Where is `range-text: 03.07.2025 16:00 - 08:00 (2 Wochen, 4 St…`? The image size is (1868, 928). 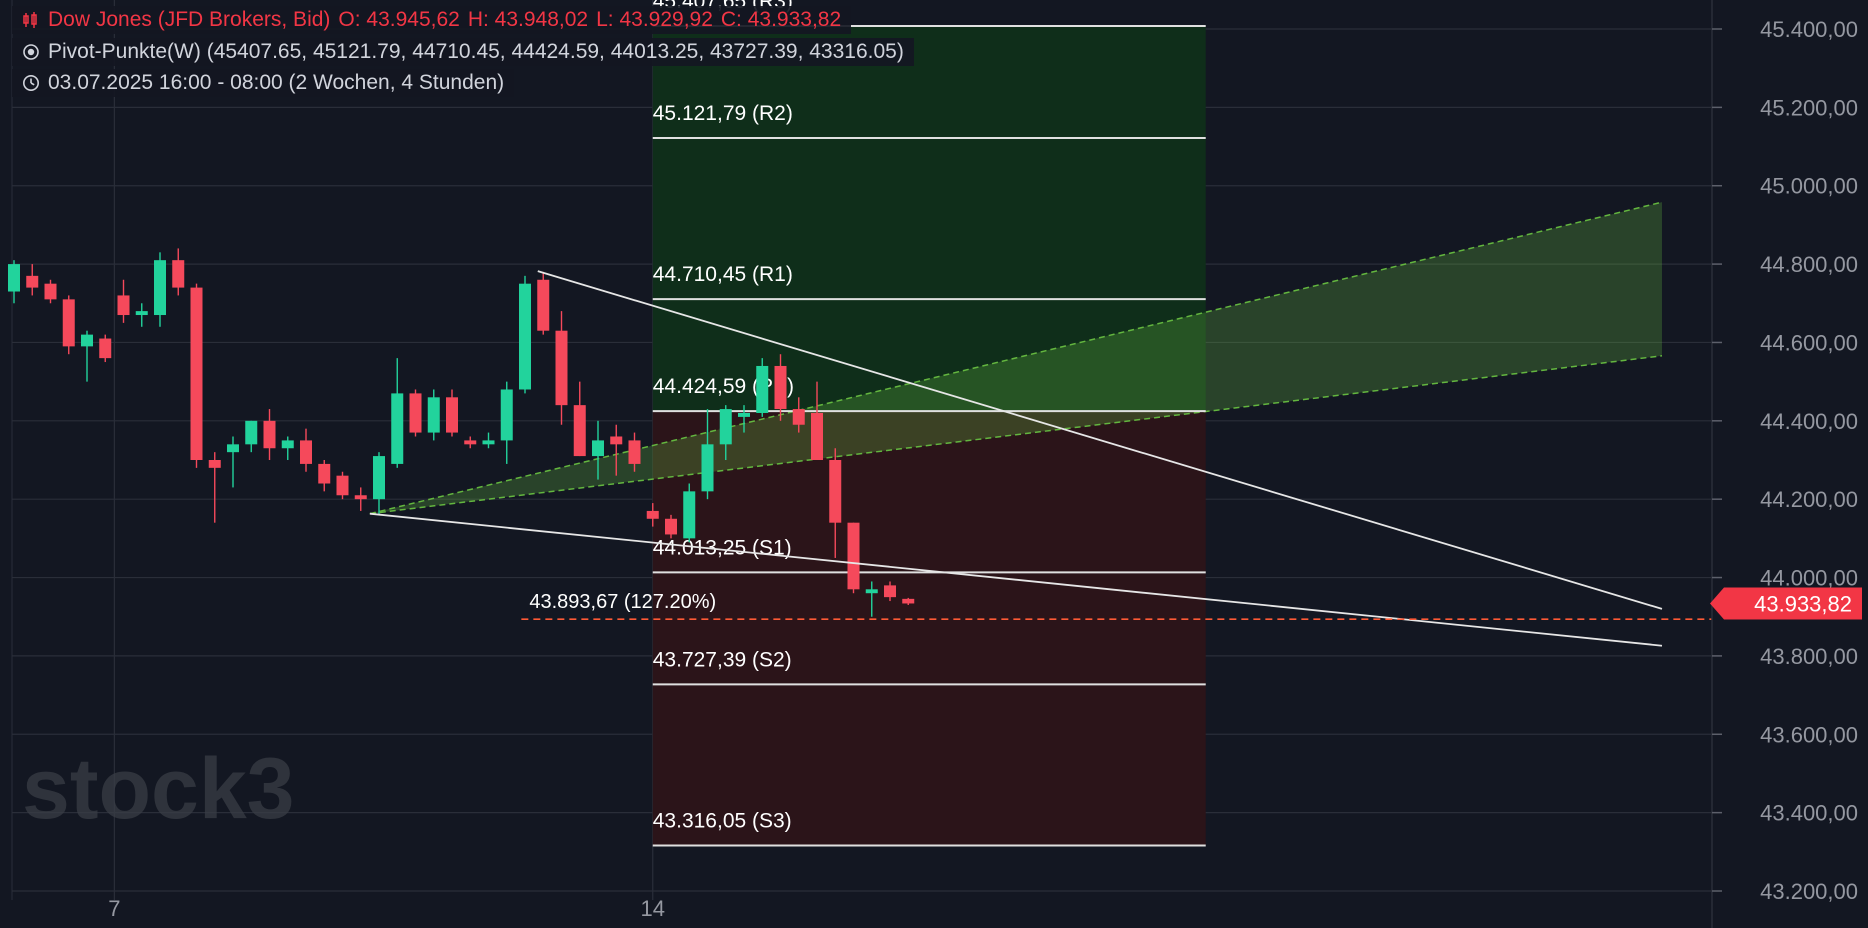 range-text: 03.07.2025 16:00 - 08:00 (2 Wochen, 4 St… is located at coordinates (276, 82).